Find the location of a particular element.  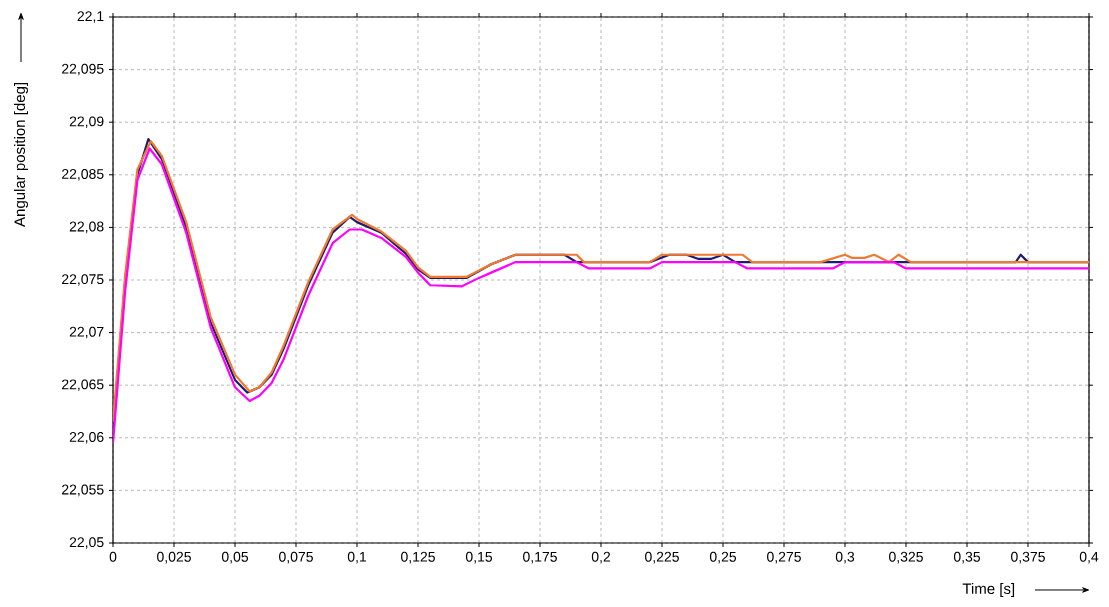

y-tick-label: 22,065 is located at coordinates (83, 385).